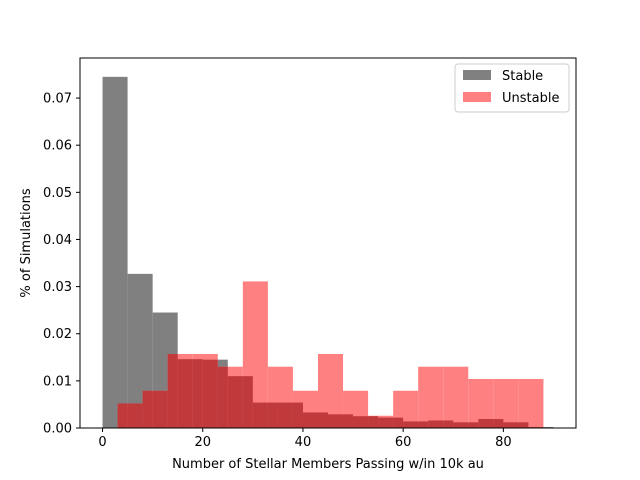 The height and width of the screenshot is (480, 640). Describe the element at coordinates (115, 252) in the screenshot. I see `bar-stable` at that location.